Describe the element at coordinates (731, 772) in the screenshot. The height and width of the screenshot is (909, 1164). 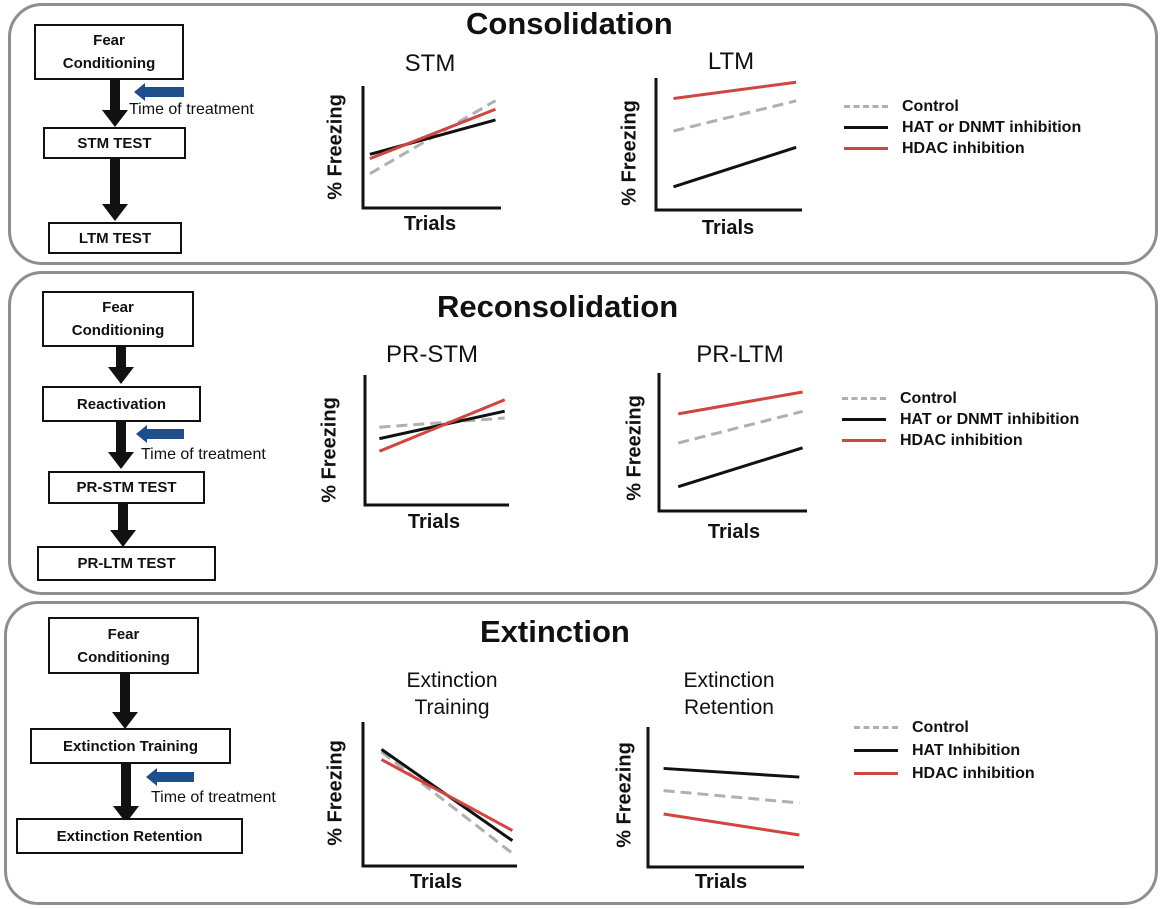
I see `series-line-hat-inhibition` at that location.